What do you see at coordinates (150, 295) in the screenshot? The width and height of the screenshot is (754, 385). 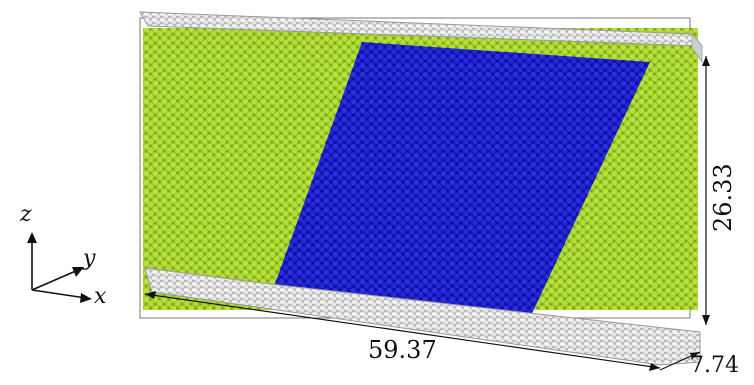 I see `length-arrow-left` at bounding box center [150, 295].